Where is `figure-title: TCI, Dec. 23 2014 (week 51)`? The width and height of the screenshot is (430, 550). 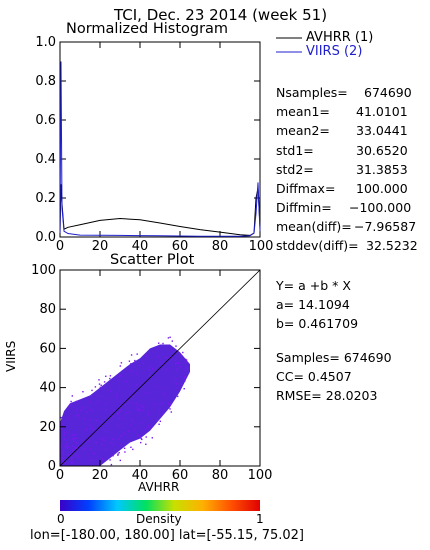
figure-title: TCI, Dec. 23 2014 (week 51) is located at coordinates (221, 15).